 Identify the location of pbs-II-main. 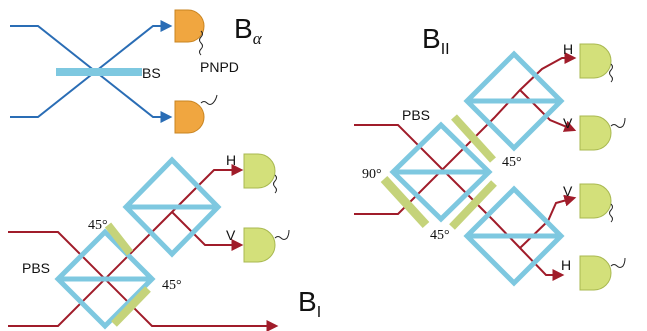
(441, 172).